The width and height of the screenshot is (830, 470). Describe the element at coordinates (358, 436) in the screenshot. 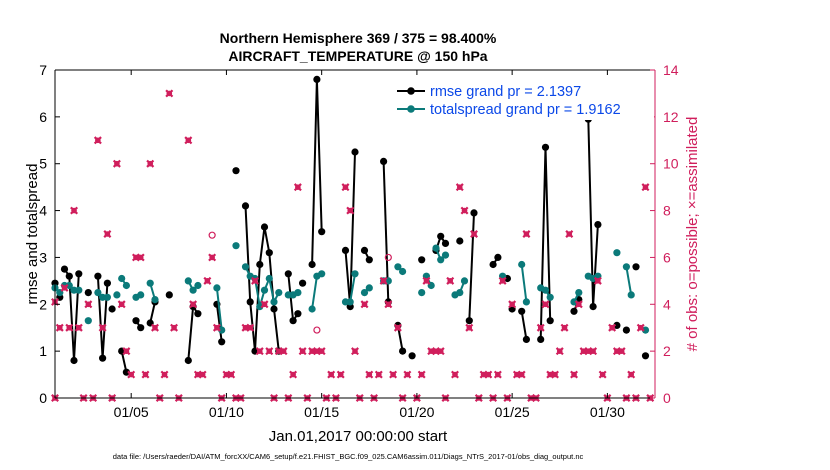

I see `x-axis-label: Jan.01,2017 00:00:00 start` at that location.